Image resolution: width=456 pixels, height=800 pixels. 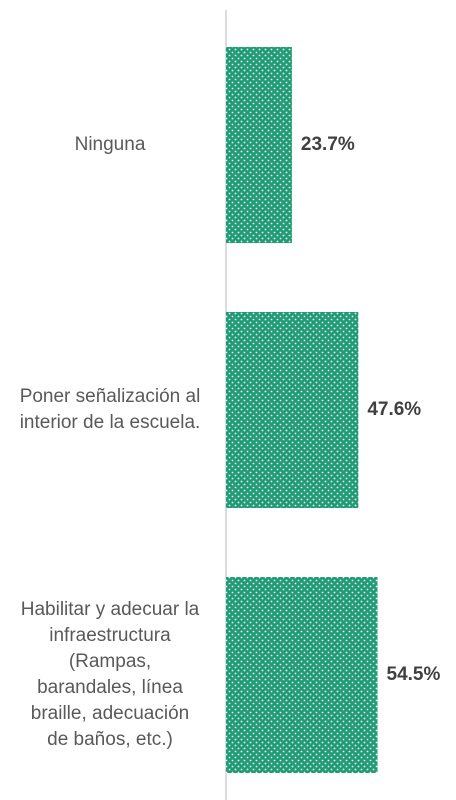 What do you see at coordinates (327, 144) in the screenshot?
I see `value-label: 23.7%` at bounding box center [327, 144].